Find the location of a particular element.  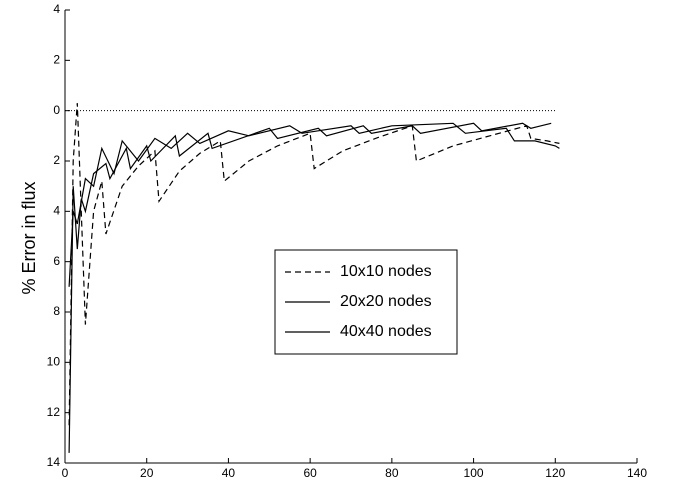

x-tick-label: 60 is located at coordinates (310, 473).